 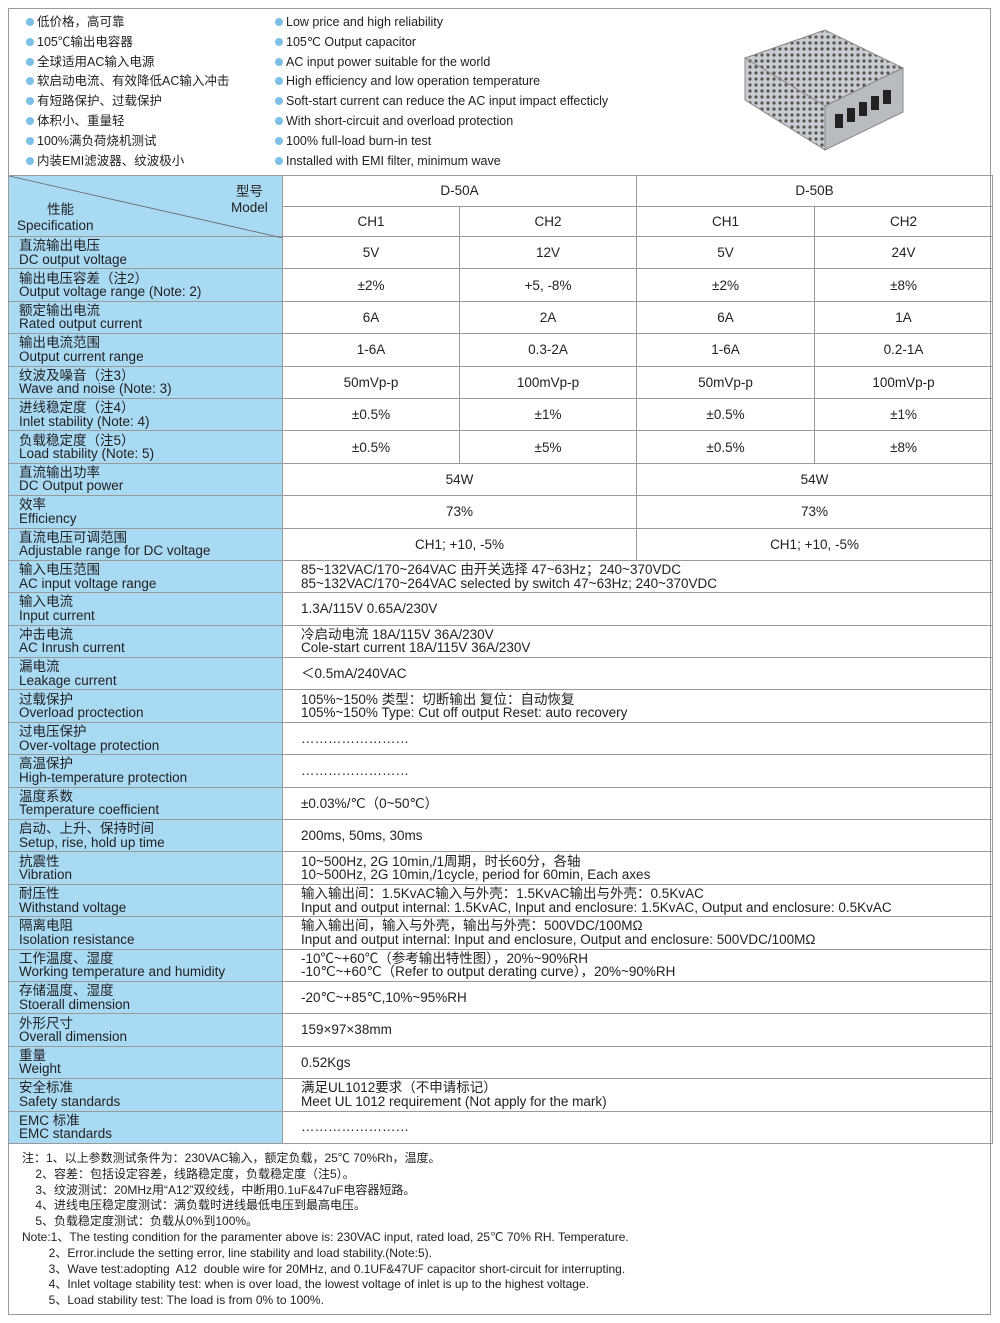 I want to click on row-label: 进线稳定度（注4） Inlet stability (Note: 4), so click(x=145, y=414).